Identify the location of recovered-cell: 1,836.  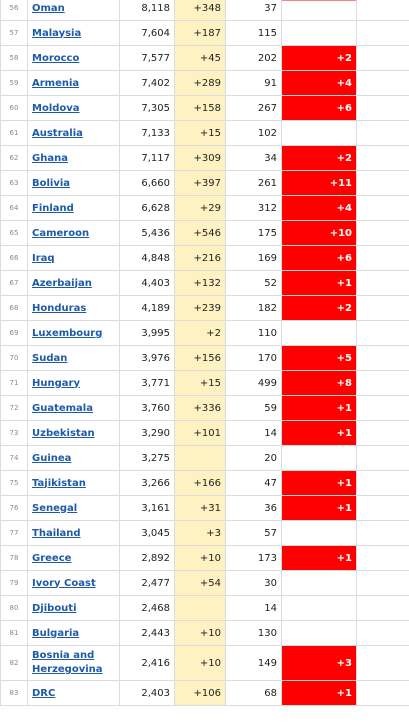
(382, 383).